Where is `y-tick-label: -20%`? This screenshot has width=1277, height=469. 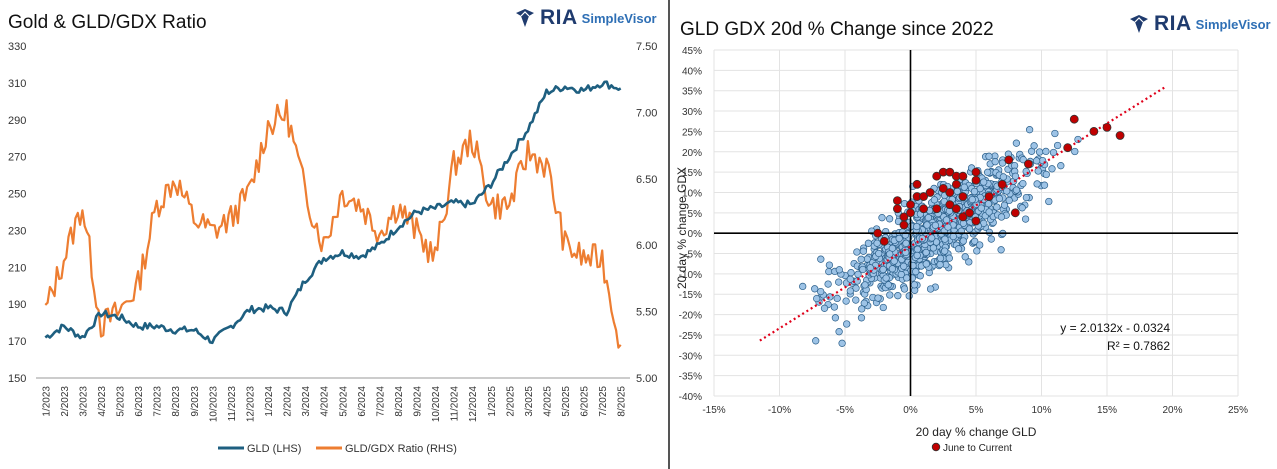
y-tick-label: -20% is located at coordinates (690, 316).